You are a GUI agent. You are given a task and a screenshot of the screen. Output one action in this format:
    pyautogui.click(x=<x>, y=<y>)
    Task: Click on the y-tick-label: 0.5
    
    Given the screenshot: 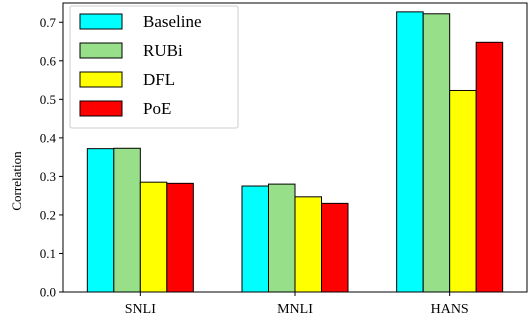 What is the action you would take?
    pyautogui.click(x=48, y=99)
    